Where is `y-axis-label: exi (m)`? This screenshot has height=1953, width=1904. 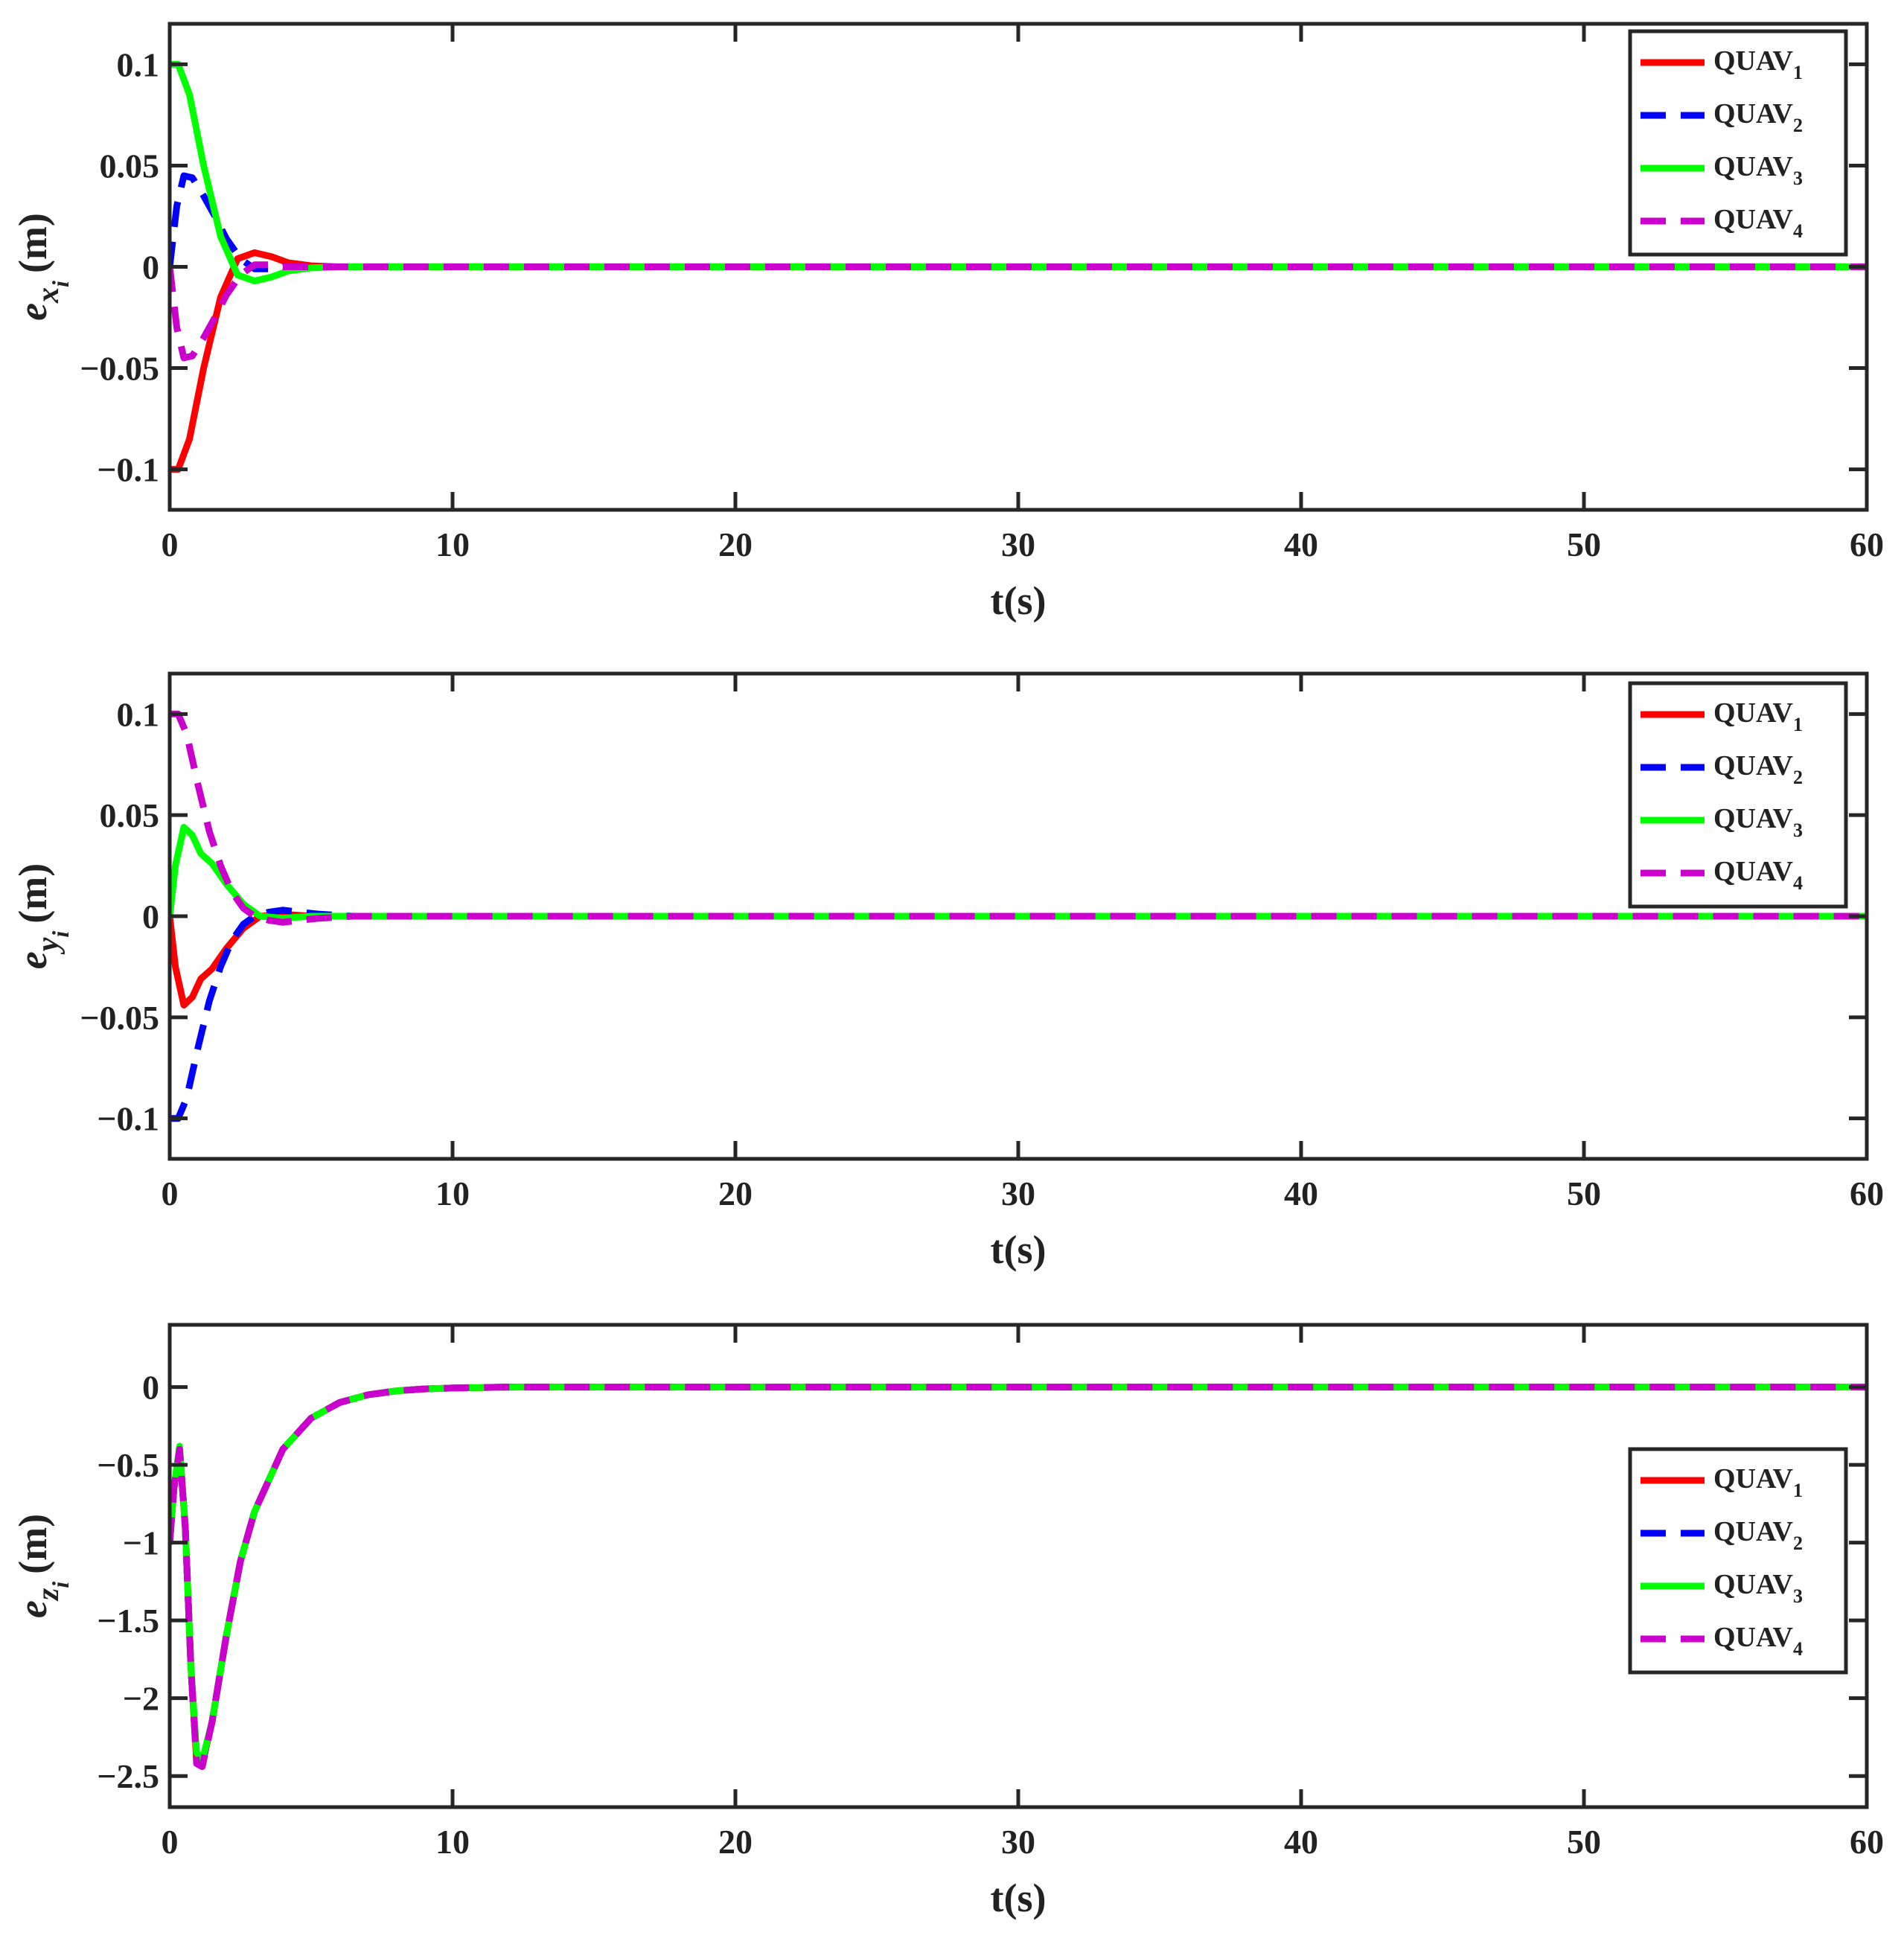
y-axis-label: exi (m) is located at coordinates (42, 267).